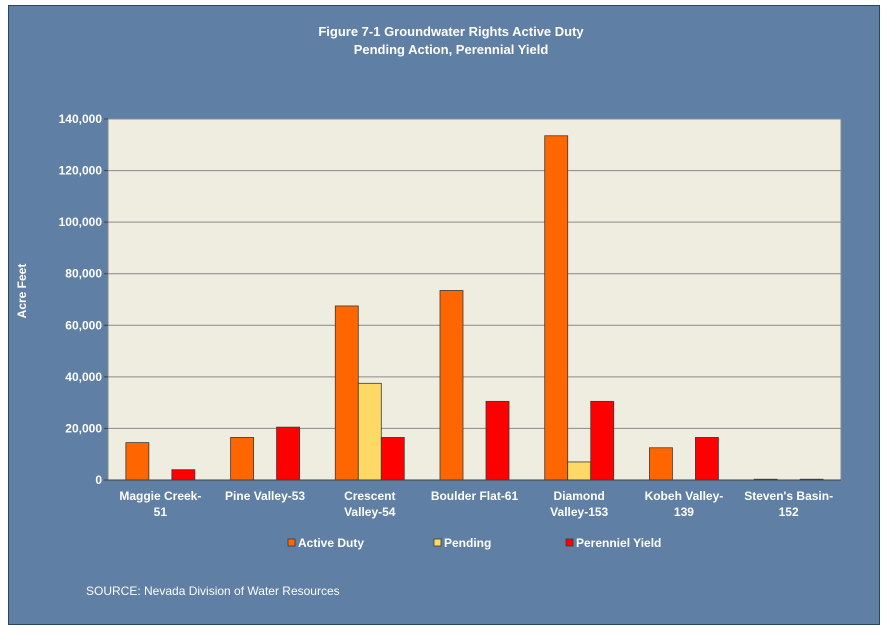 The width and height of the screenshot is (887, 634). Describe the element at coordinates (475, 496) in the screenshot. I see `x-tick-label: Boulder Flat-61` at that location.